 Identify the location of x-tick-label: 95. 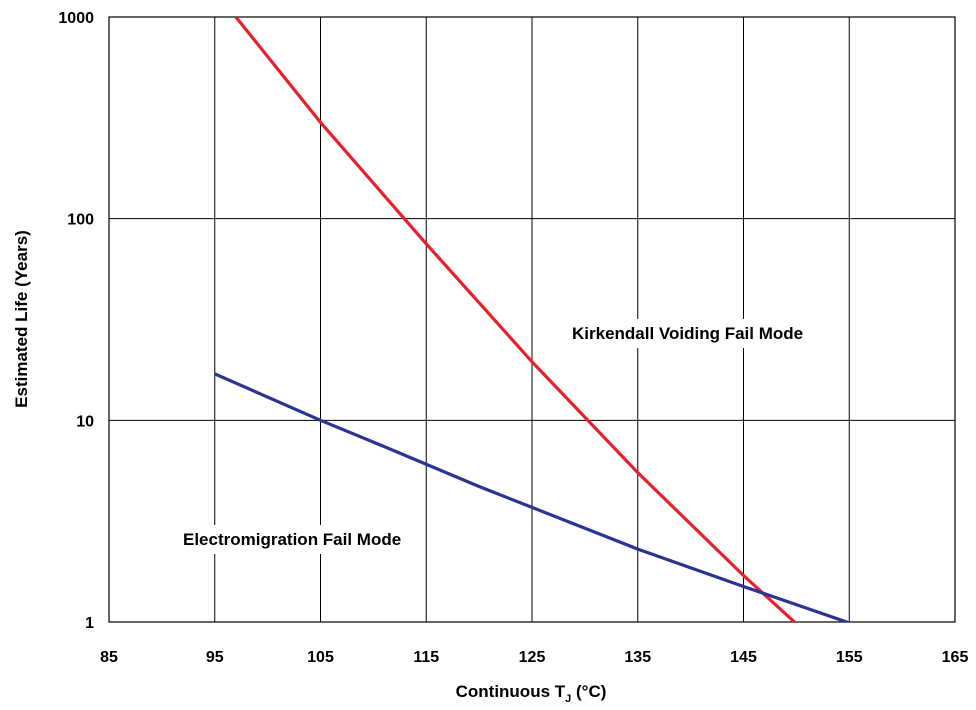
(215, 657).